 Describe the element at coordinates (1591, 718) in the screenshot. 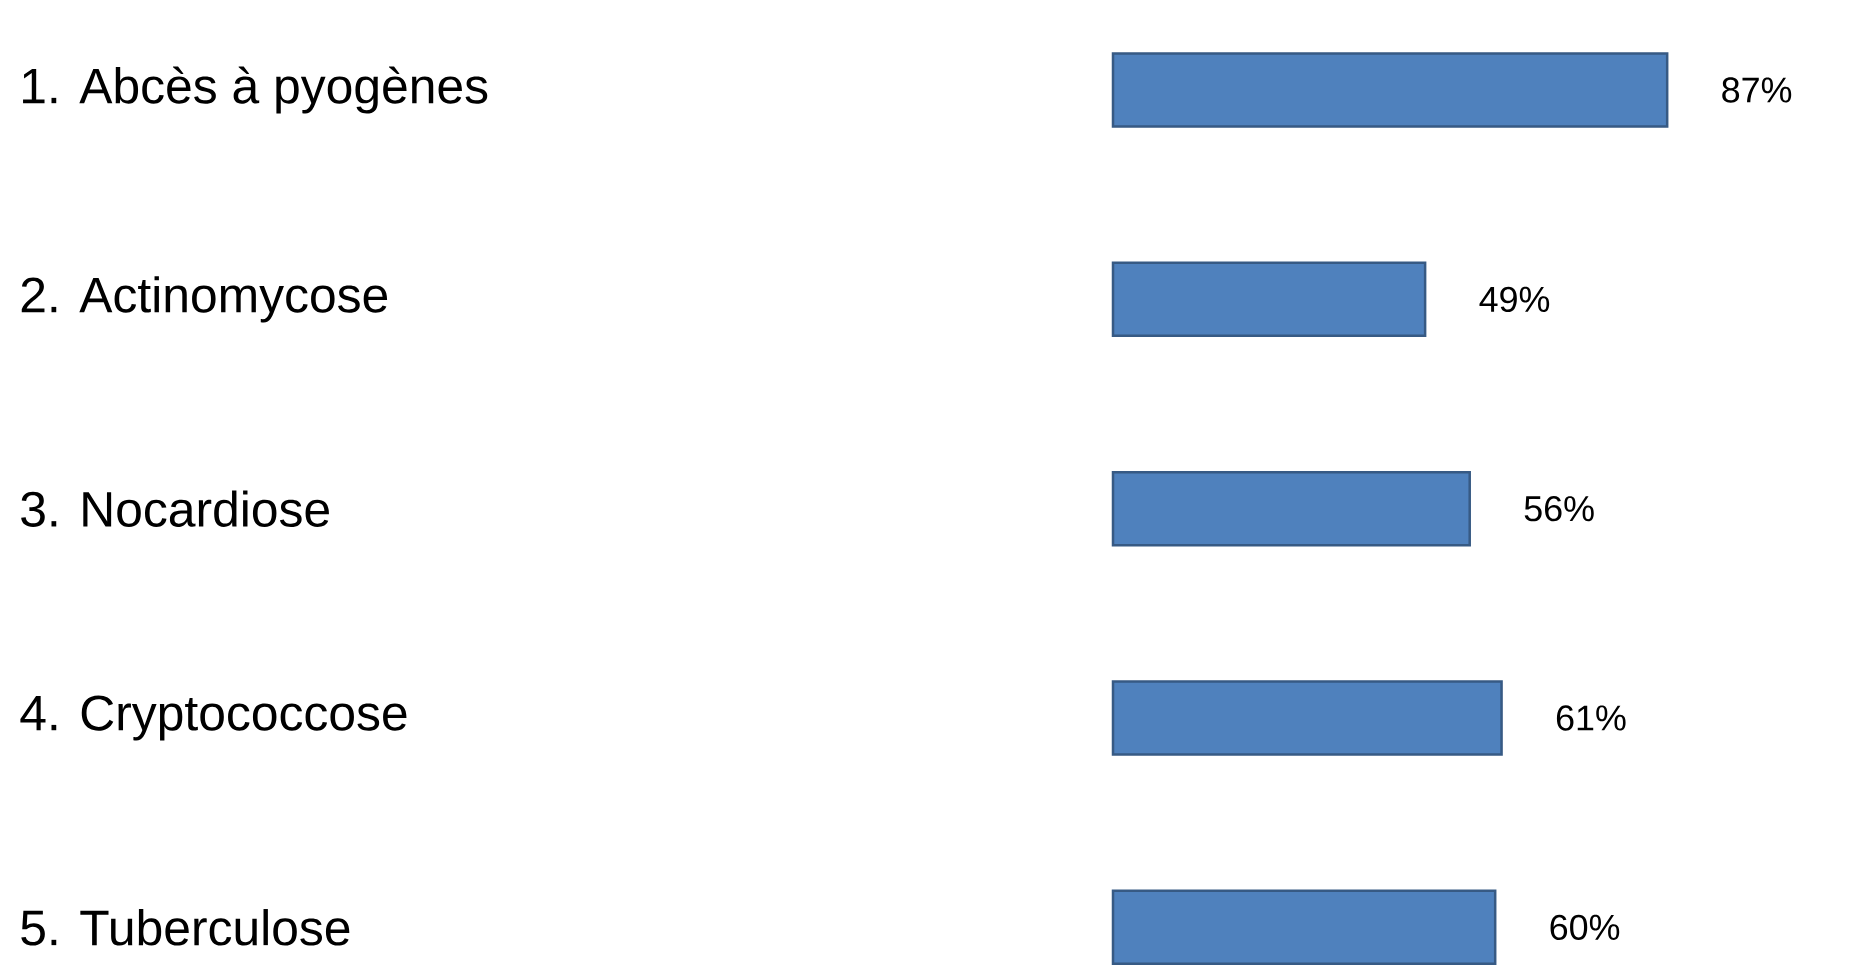

I see `data-label: 61%` at that location.